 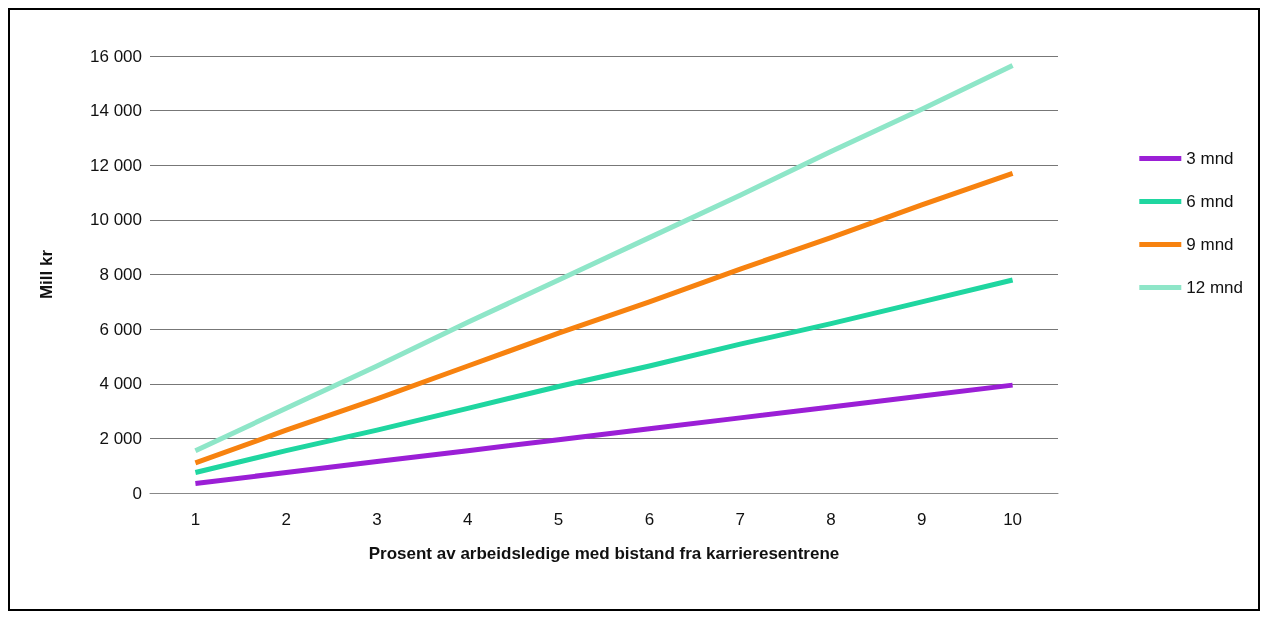 What do you see at coordinates (286, 519) in the screenshot?
I see `x-tick-label: 2` at bounding box center [286, 519].